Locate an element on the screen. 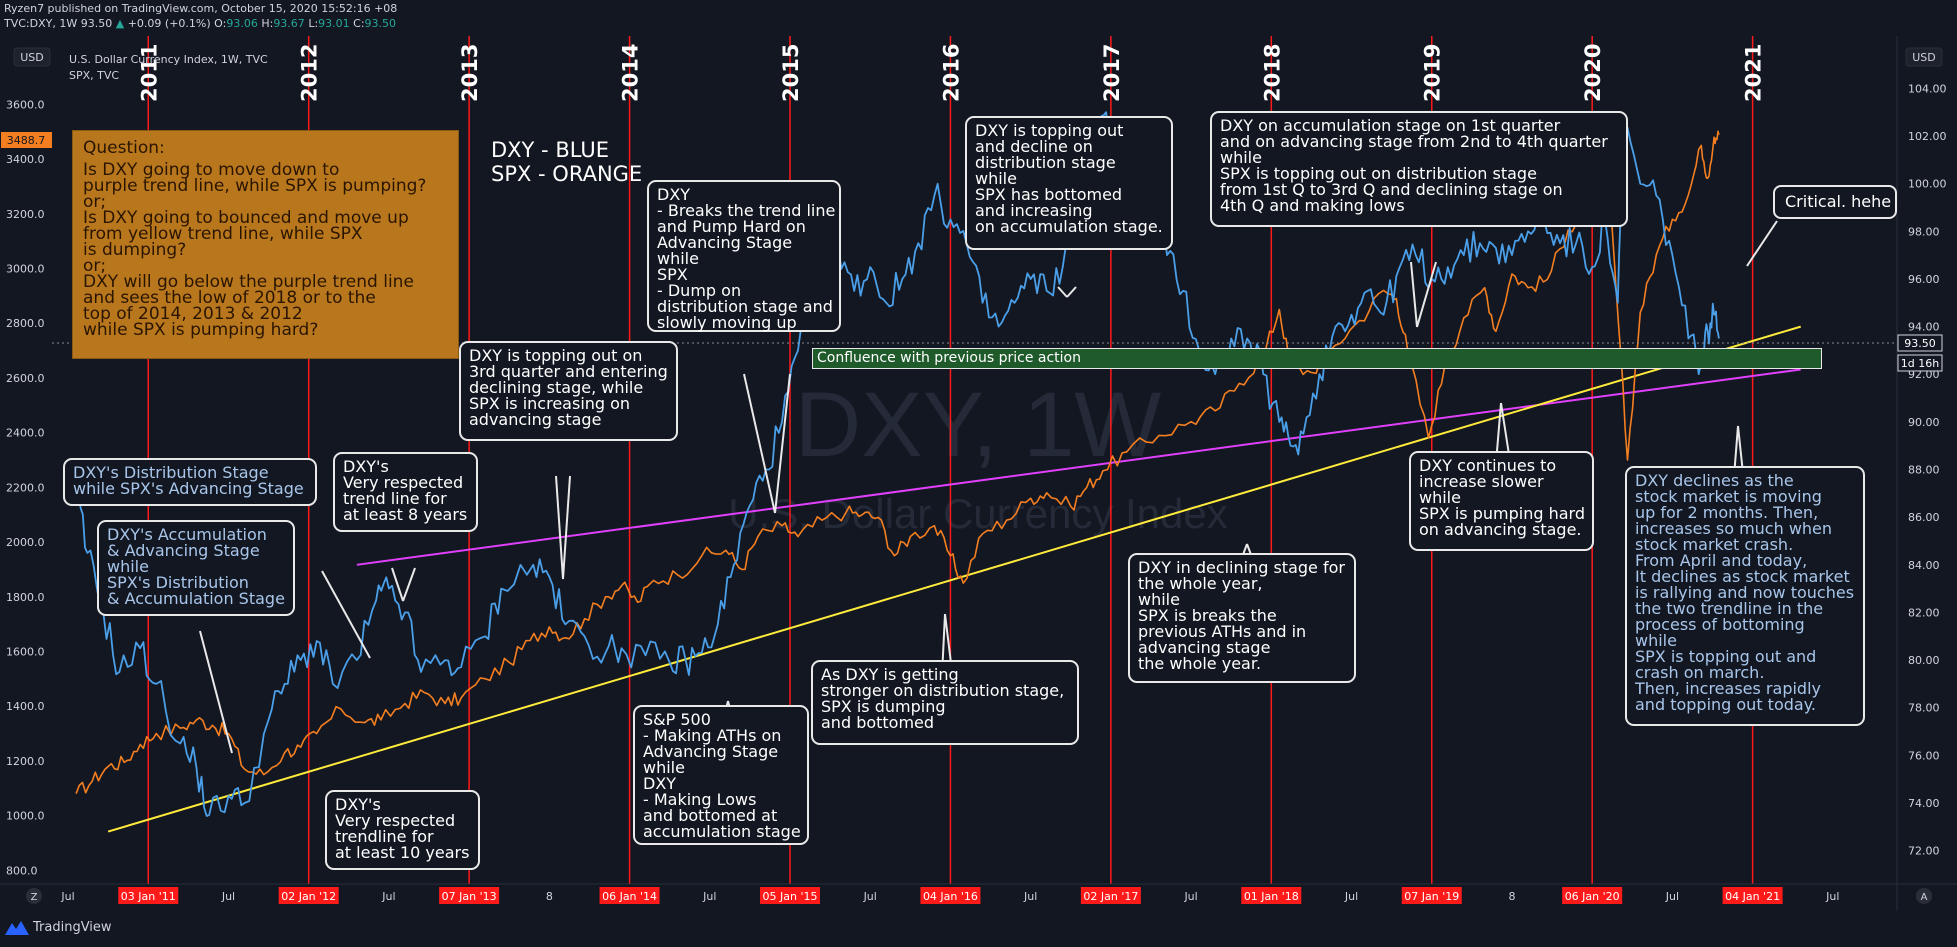 The height and width of the screenshot is (947, 1957). annotation-line: stronger on distribution stage, is located at coordinates (943, 690).